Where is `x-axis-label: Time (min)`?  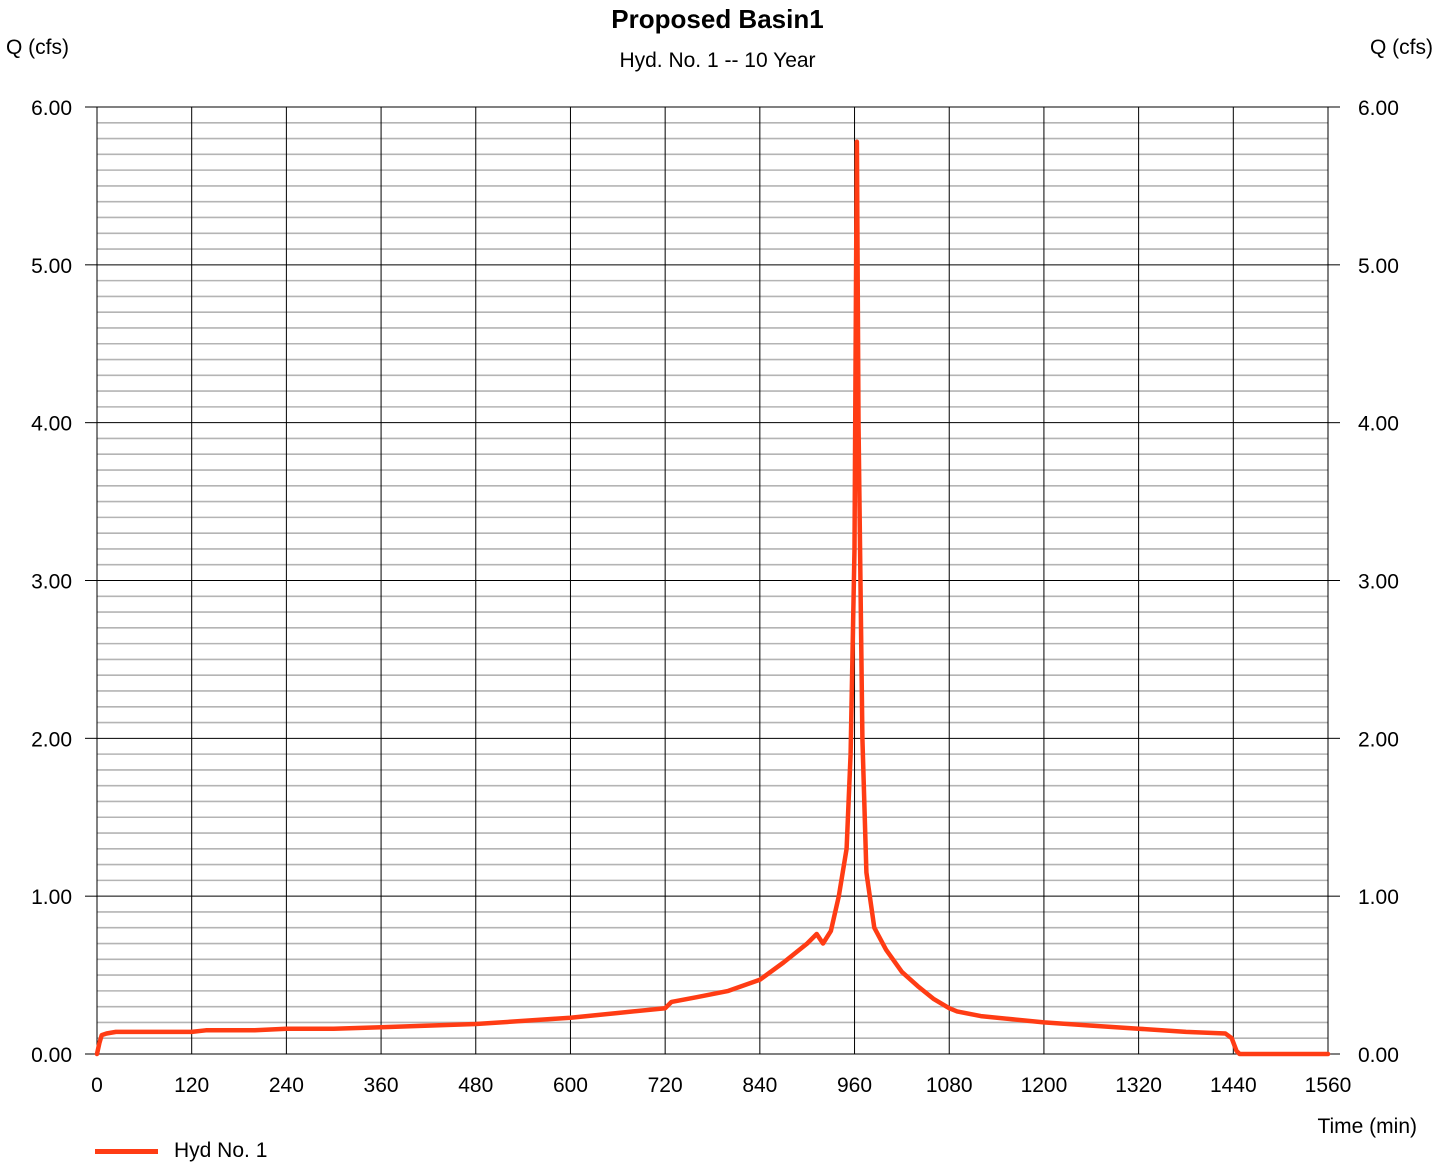
x-axis-label: Time (min) is located at coordinates (1367, 1126).